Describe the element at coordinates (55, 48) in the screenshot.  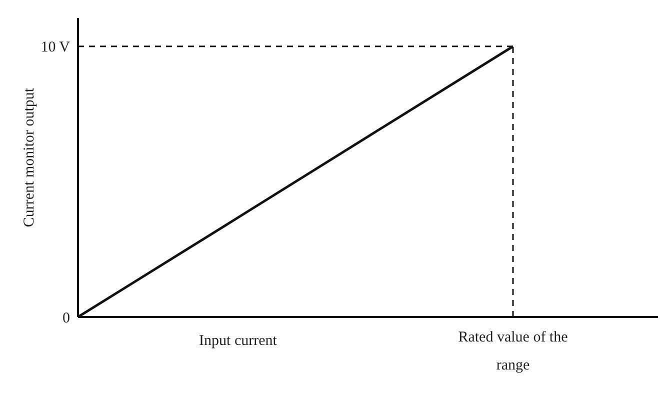
I see `y-tick-label: 10 V` at that location.